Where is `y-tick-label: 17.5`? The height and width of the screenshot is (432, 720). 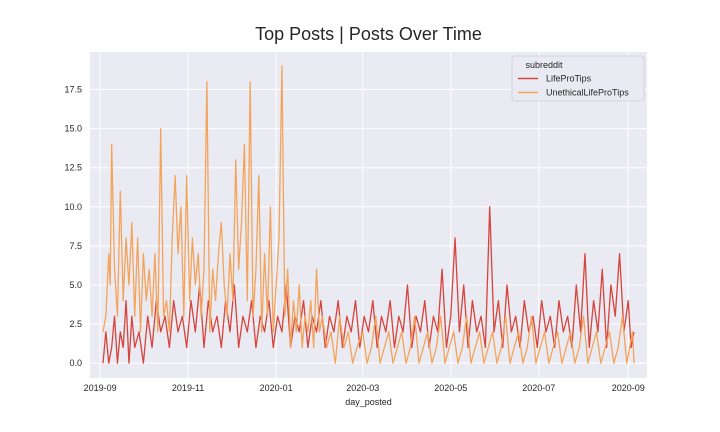
y-tick-label: 17.5 is located at coordinates (73, 90).